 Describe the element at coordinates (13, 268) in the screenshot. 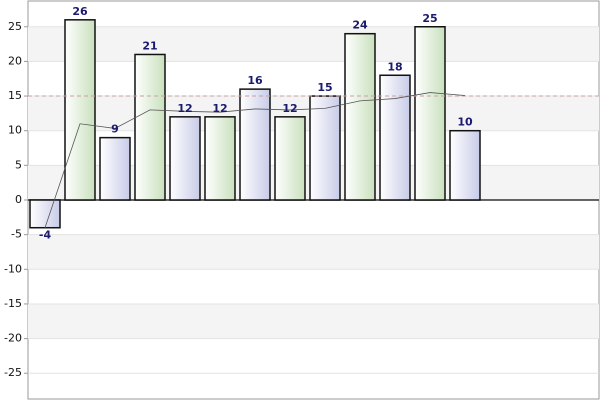

I see `y-tick-label: -10` at that location.